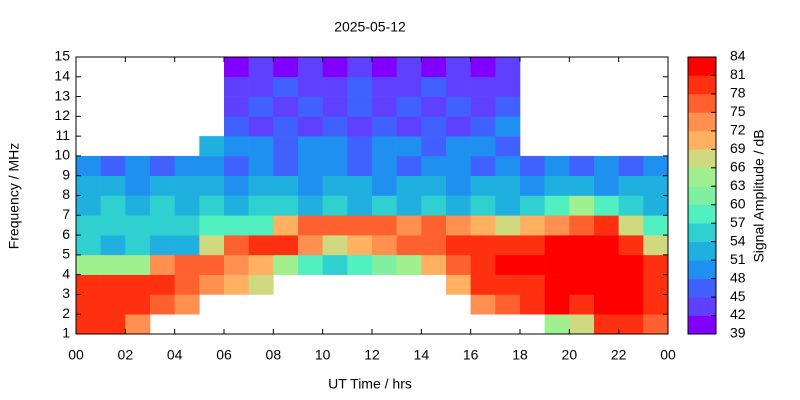 The image size is (800, 400). Describe the element at coordinates (738, 296) in the screenshot. I see `colorbar-tick-label: 45` at that location.